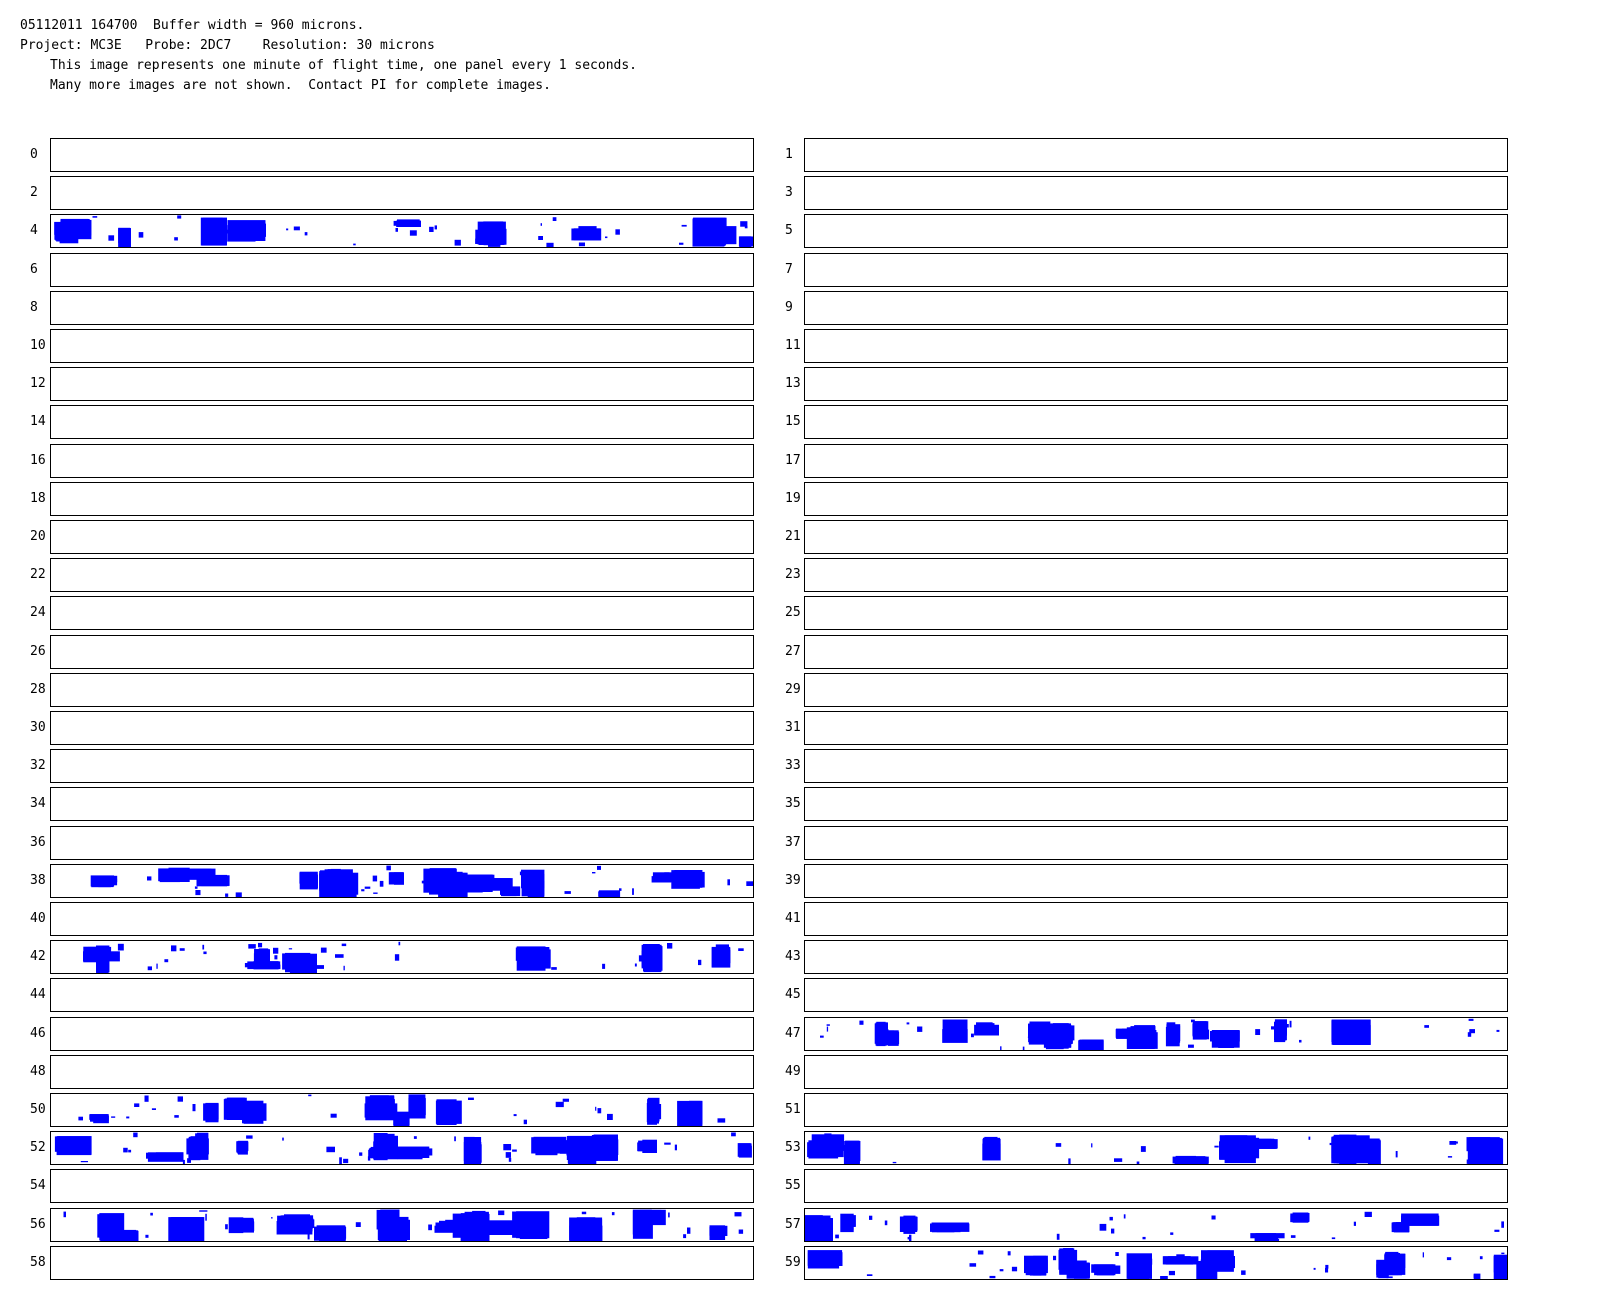 This screenshot has height=1290, width=1600. Describe the element at coordinates (793, 1262) in the screenshot. I see `panel-label: 59` at that location.